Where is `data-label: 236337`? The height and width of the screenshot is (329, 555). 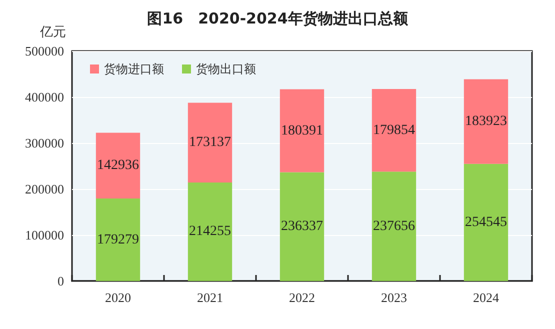 data-label: 236337 is located at coordinates (302, 226).